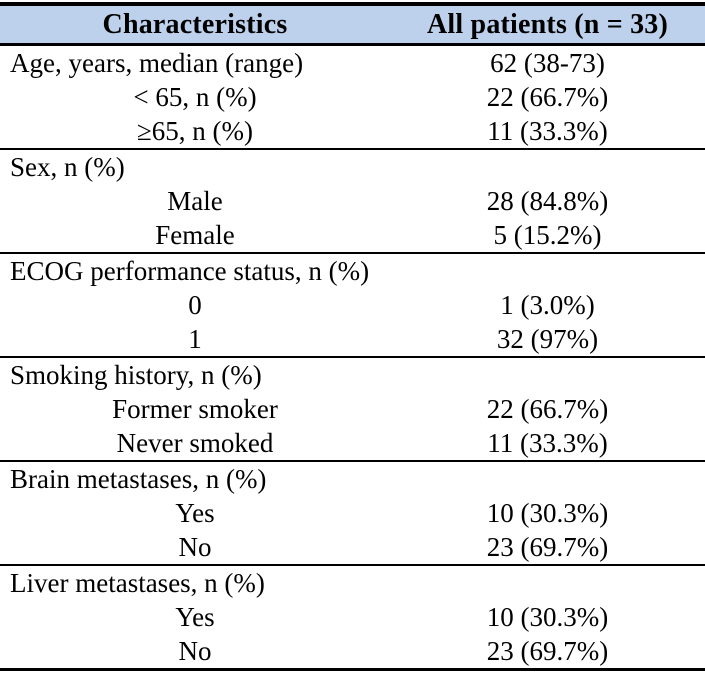 This screenshot has width=705, height=697. What do you see at coordinates (190, 271) in the screenshot?
I see `row-label: ECOG performance status, n (%)` at bounding box center [190, 271].